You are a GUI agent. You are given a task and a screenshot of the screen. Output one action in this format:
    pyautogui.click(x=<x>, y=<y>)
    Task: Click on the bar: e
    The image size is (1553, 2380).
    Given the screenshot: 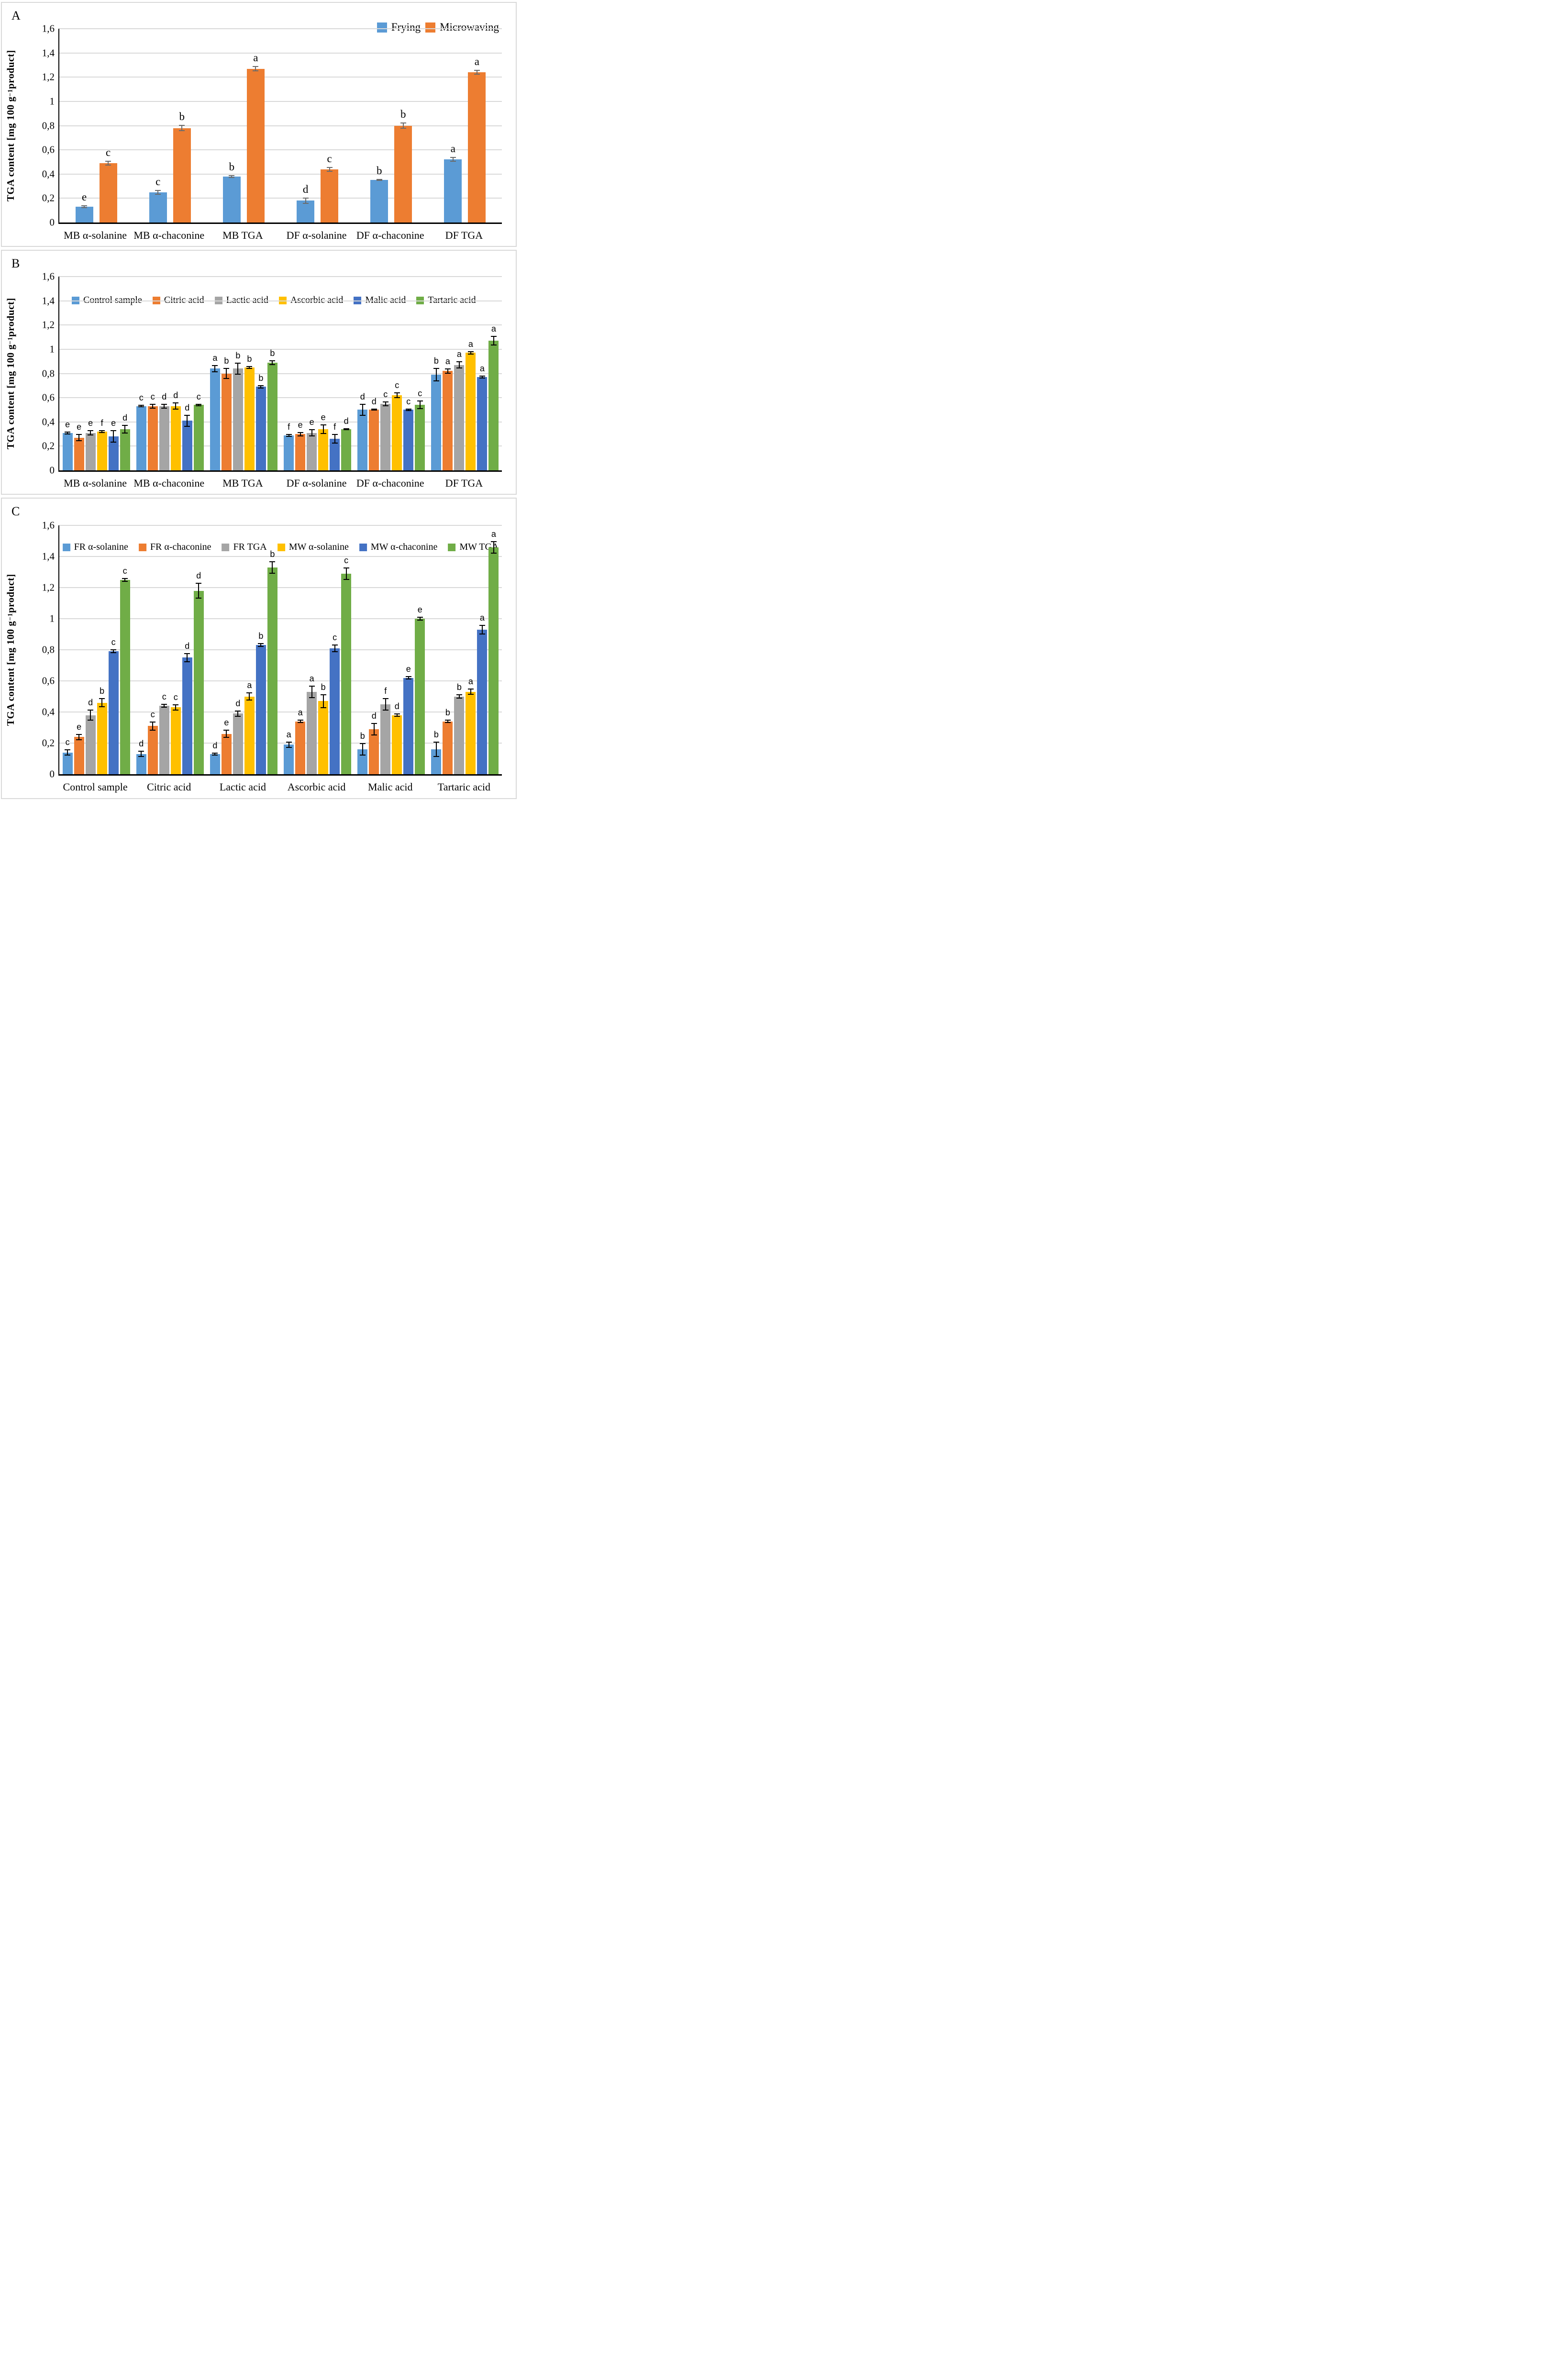 What is the action you would take?
    pyautogui.click(x=113, y=444)
    